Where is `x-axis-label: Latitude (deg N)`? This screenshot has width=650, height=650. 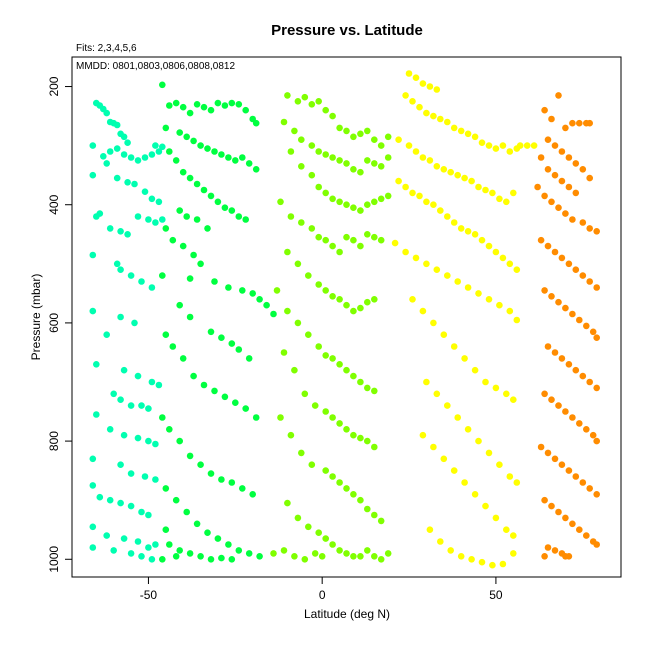 x-axis-label: Latitude (deg N) is located at coordinates (347, 614).